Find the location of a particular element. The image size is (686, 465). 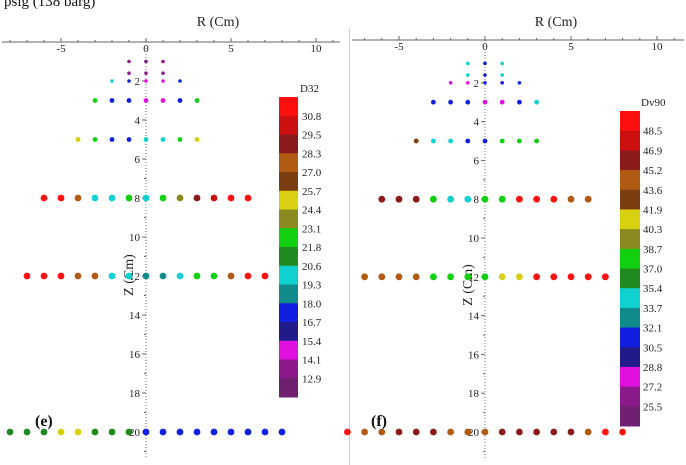

figure-header-text: psig (138 barg) is located at coordinates (50, 5).